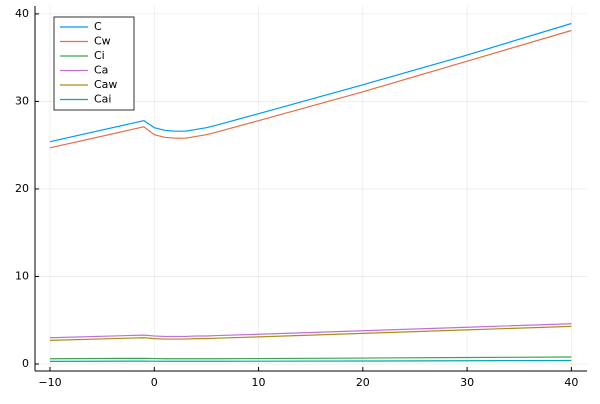  Describe the element at coordinates (25, 363) in the screenshot. I see `y-tick-label: 0` at that location.